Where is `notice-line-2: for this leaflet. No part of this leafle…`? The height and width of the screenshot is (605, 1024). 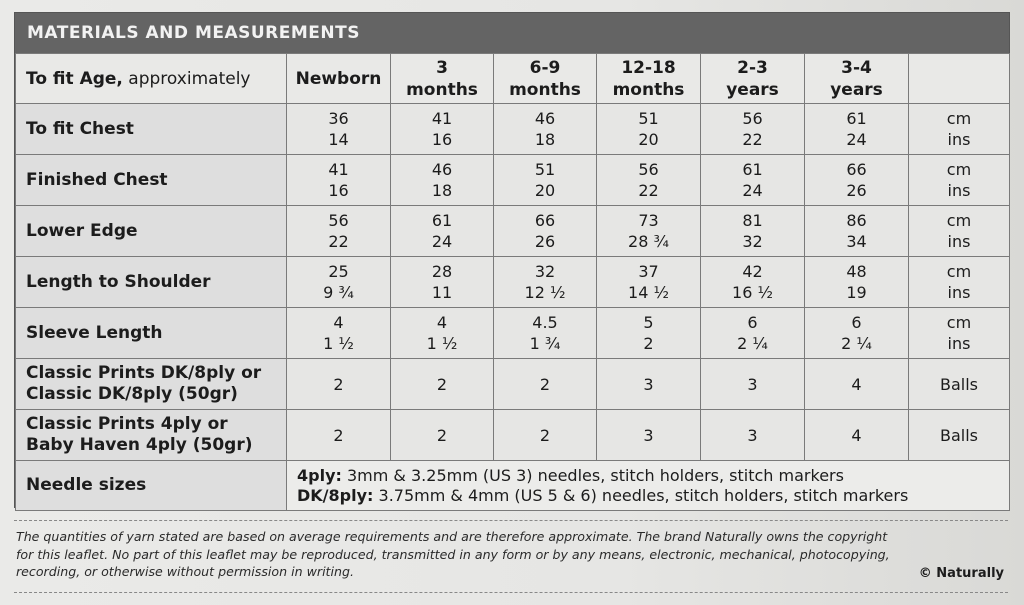 notice-line-2: for this leaflet. No part of this leafle… is located at coordinates (453, 554).